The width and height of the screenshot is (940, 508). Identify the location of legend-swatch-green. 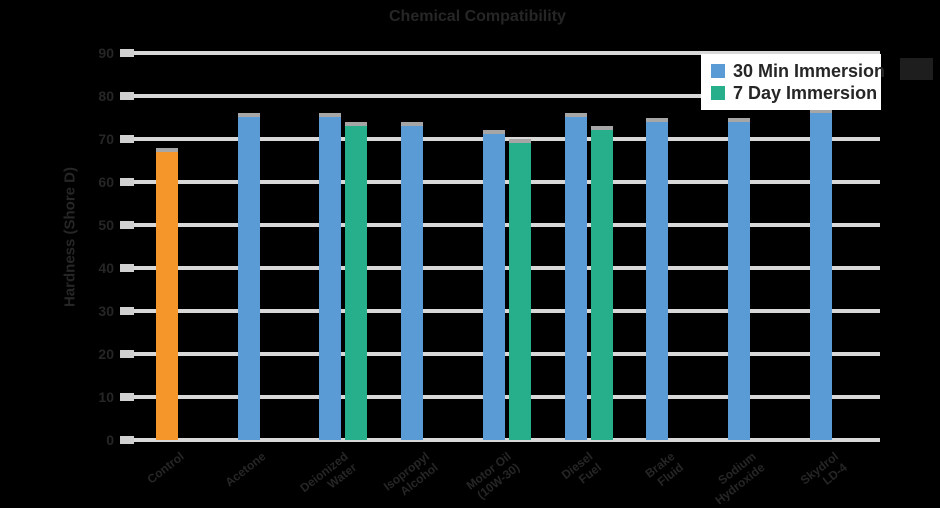
(718, 93).